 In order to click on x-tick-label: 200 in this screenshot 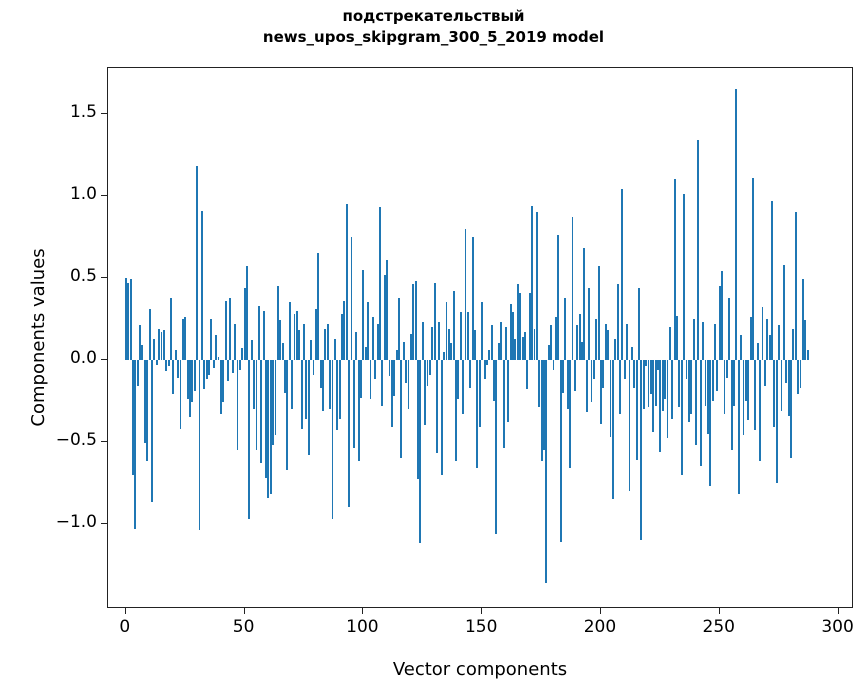, I will do `click(600, 627)`.